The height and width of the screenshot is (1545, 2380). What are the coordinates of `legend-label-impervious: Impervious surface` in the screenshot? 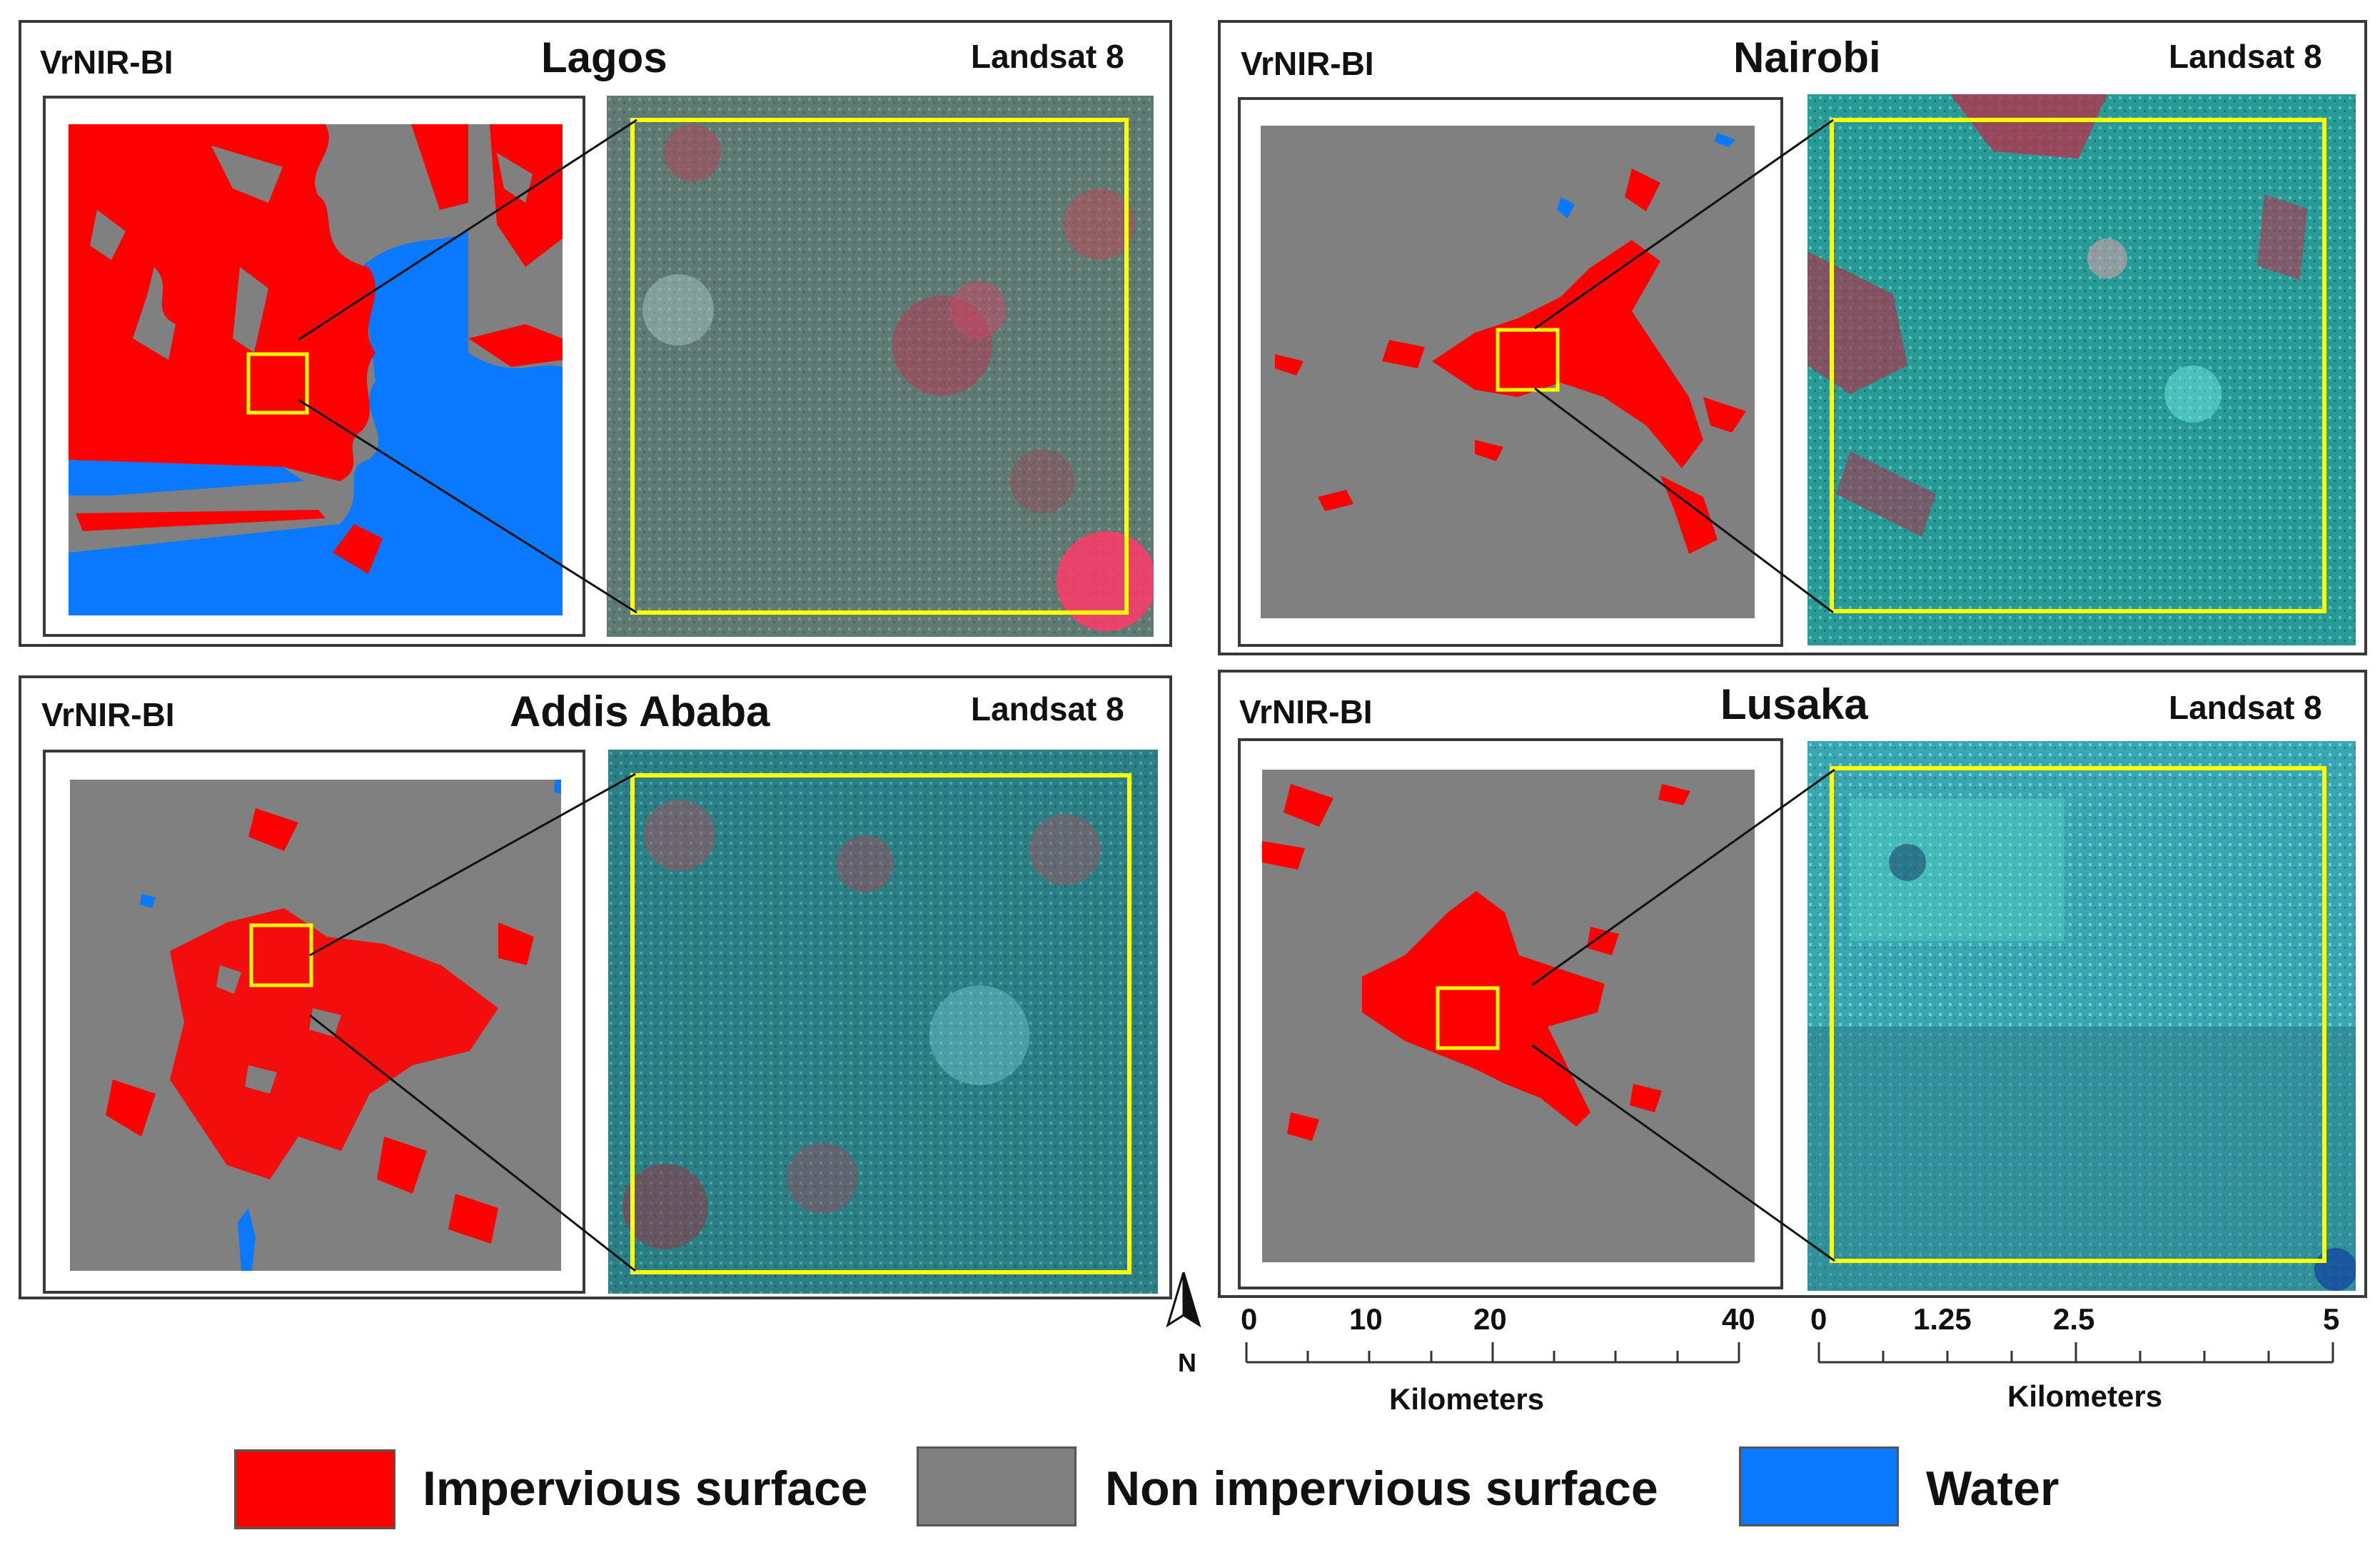 It's located at (645, 1488).